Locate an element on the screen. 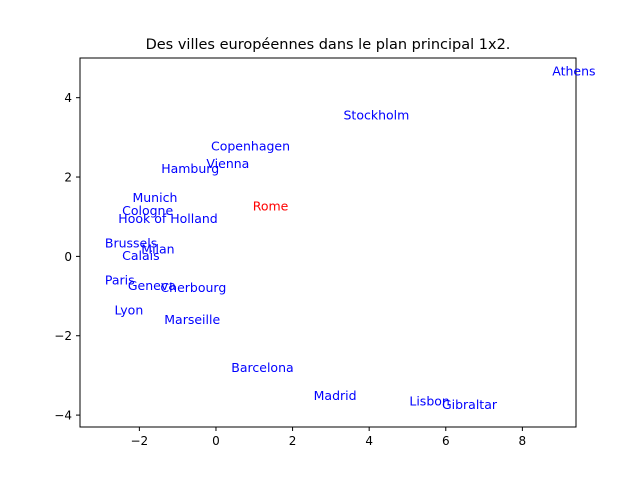 This screenshot has height=484, width=640. point-label: Lisbon is located at coordinates (429, 400).